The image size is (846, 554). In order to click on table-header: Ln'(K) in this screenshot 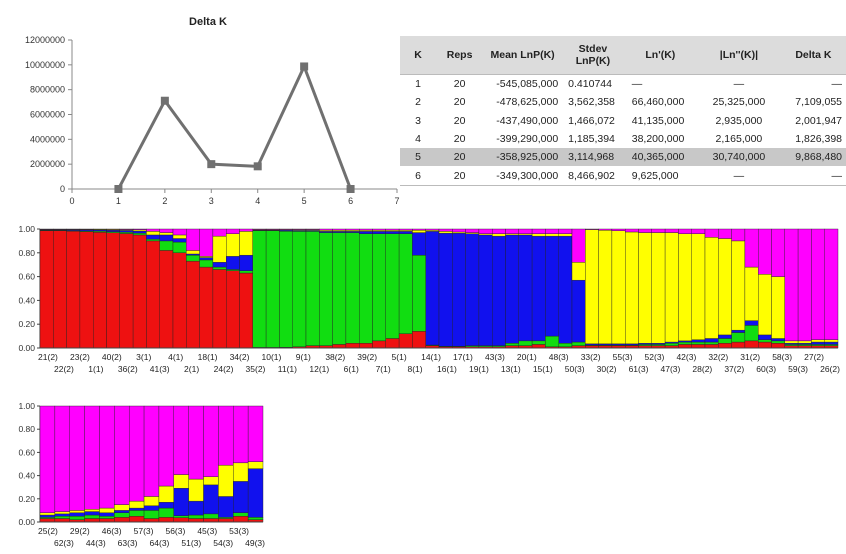, I will do `click(660, 55)`.